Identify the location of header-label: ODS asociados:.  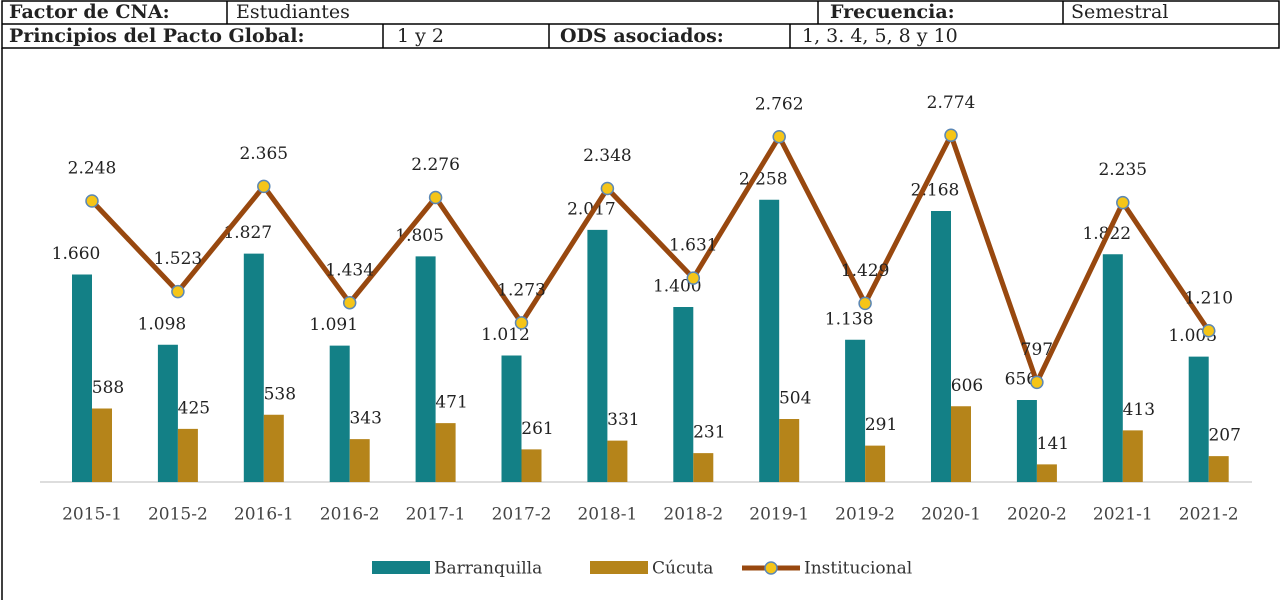
(642, 36).